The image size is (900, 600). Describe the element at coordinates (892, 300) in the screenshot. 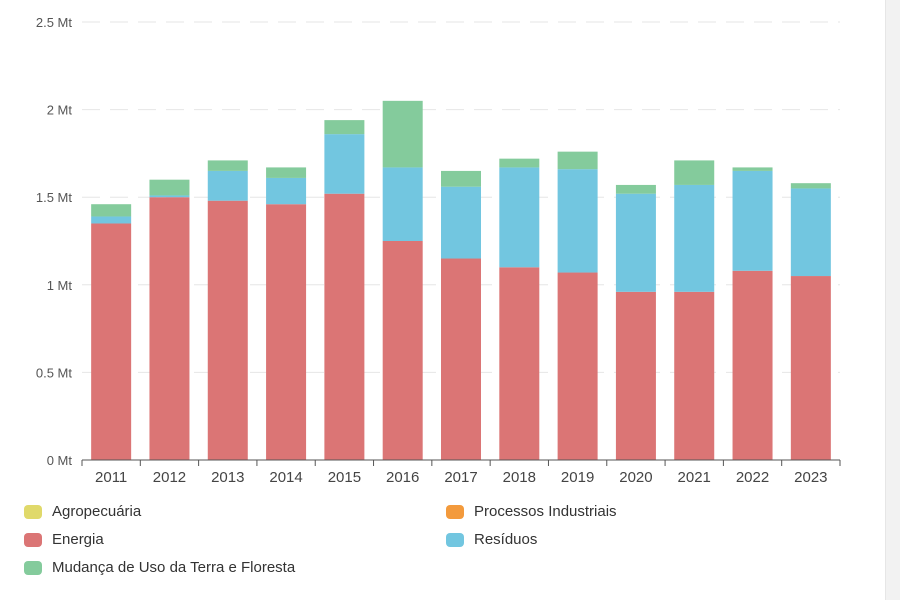

I see `page-scrollbar` at that location.